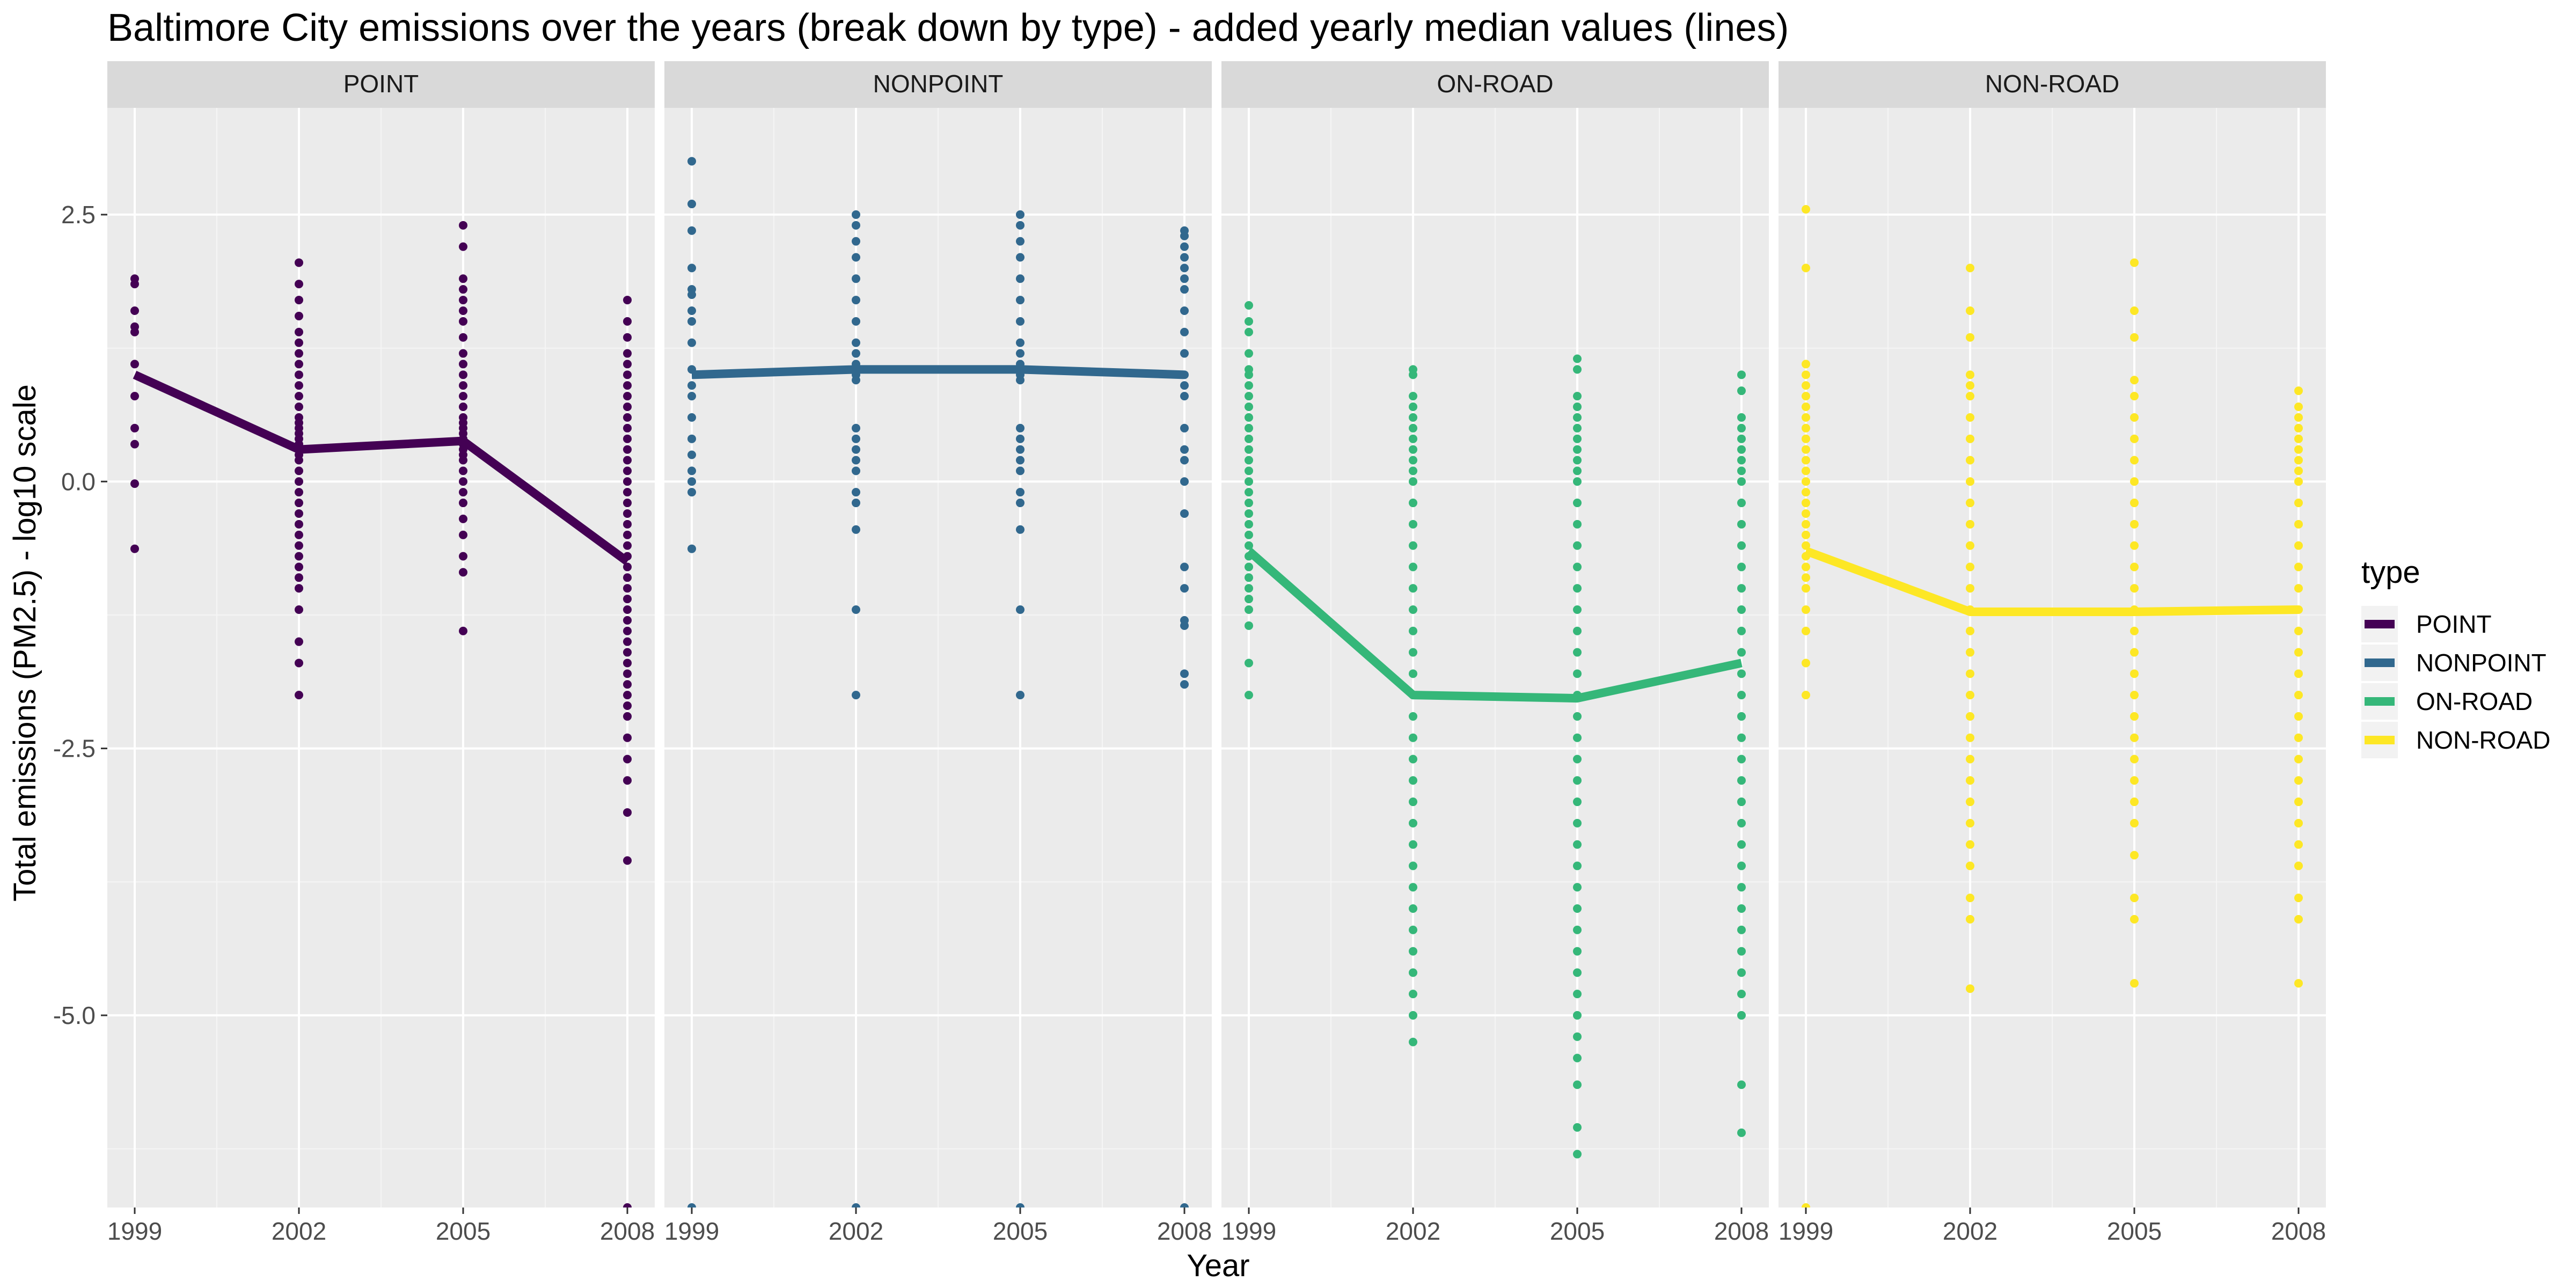  Describe the element at coordinates (938, 84) in the screenshot. I see `facet-strip-label: NONPOINT` at that location.